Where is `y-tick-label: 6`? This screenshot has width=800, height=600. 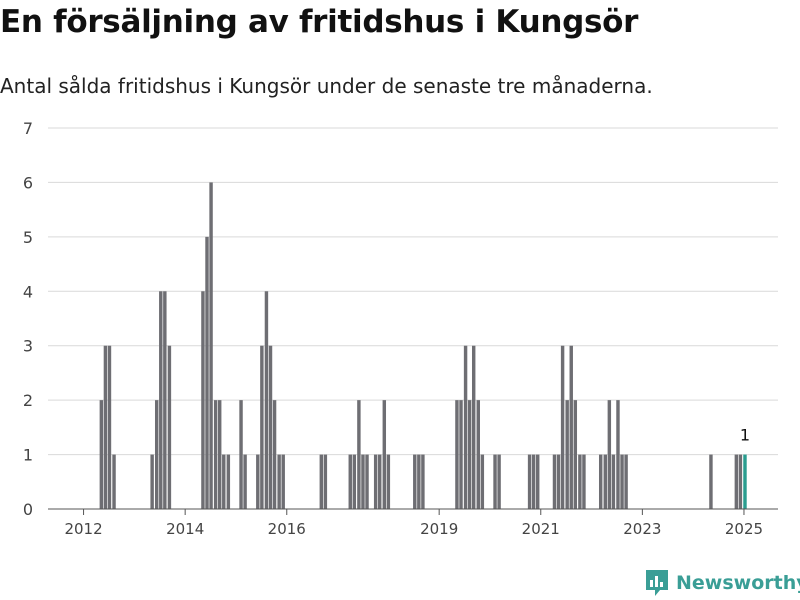
y-tick-label: 6 is located at coordinates (28, 182).